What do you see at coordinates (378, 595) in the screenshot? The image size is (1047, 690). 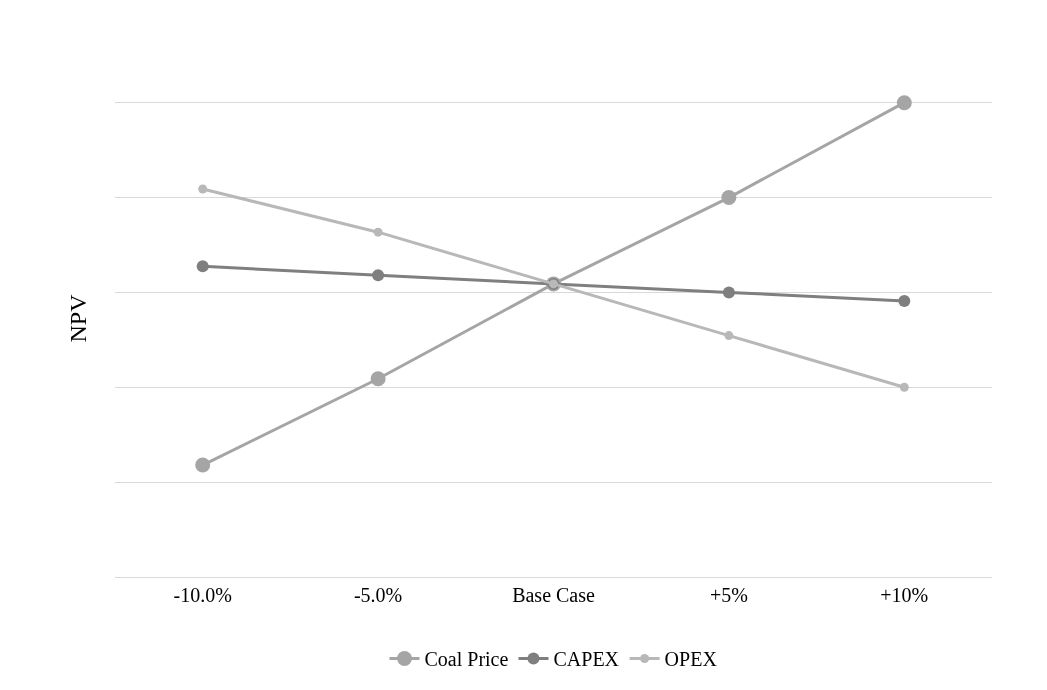 I see `x-tick-label: -5.0%` at bounding box center [378, 595].